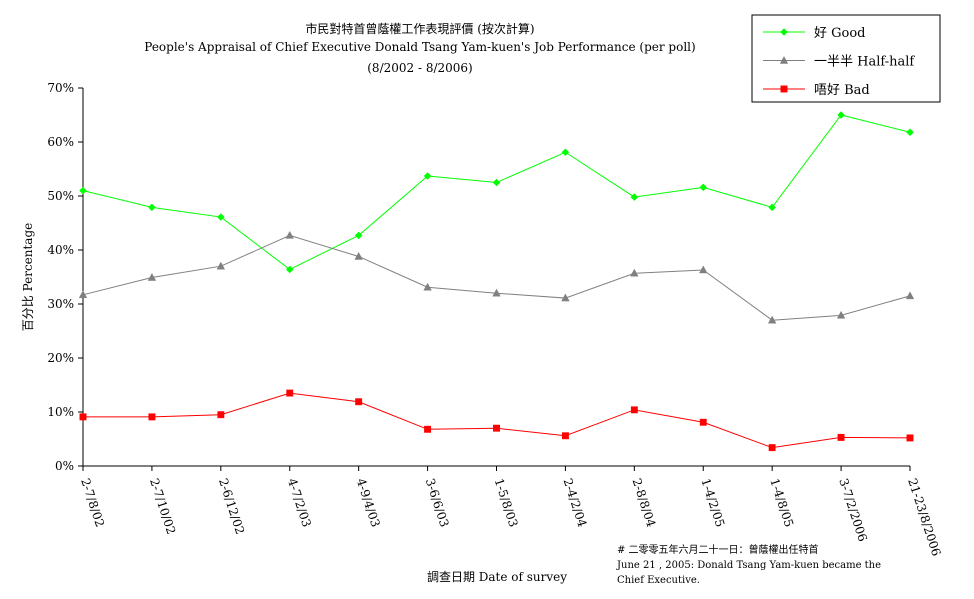  I want to click on x-tick-label: 2-6/12/02, so click(231, 506).